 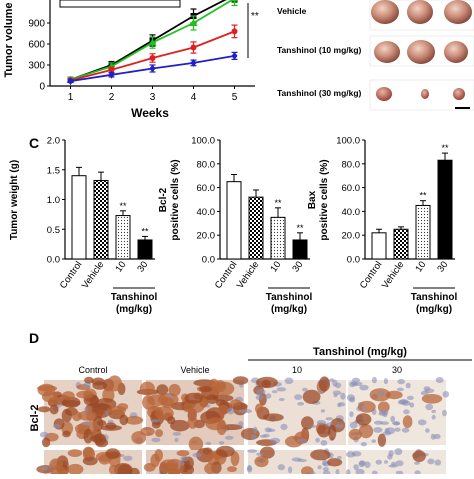 I want to click on x-tick-label: Vehicle, so click(x=393, y=274).